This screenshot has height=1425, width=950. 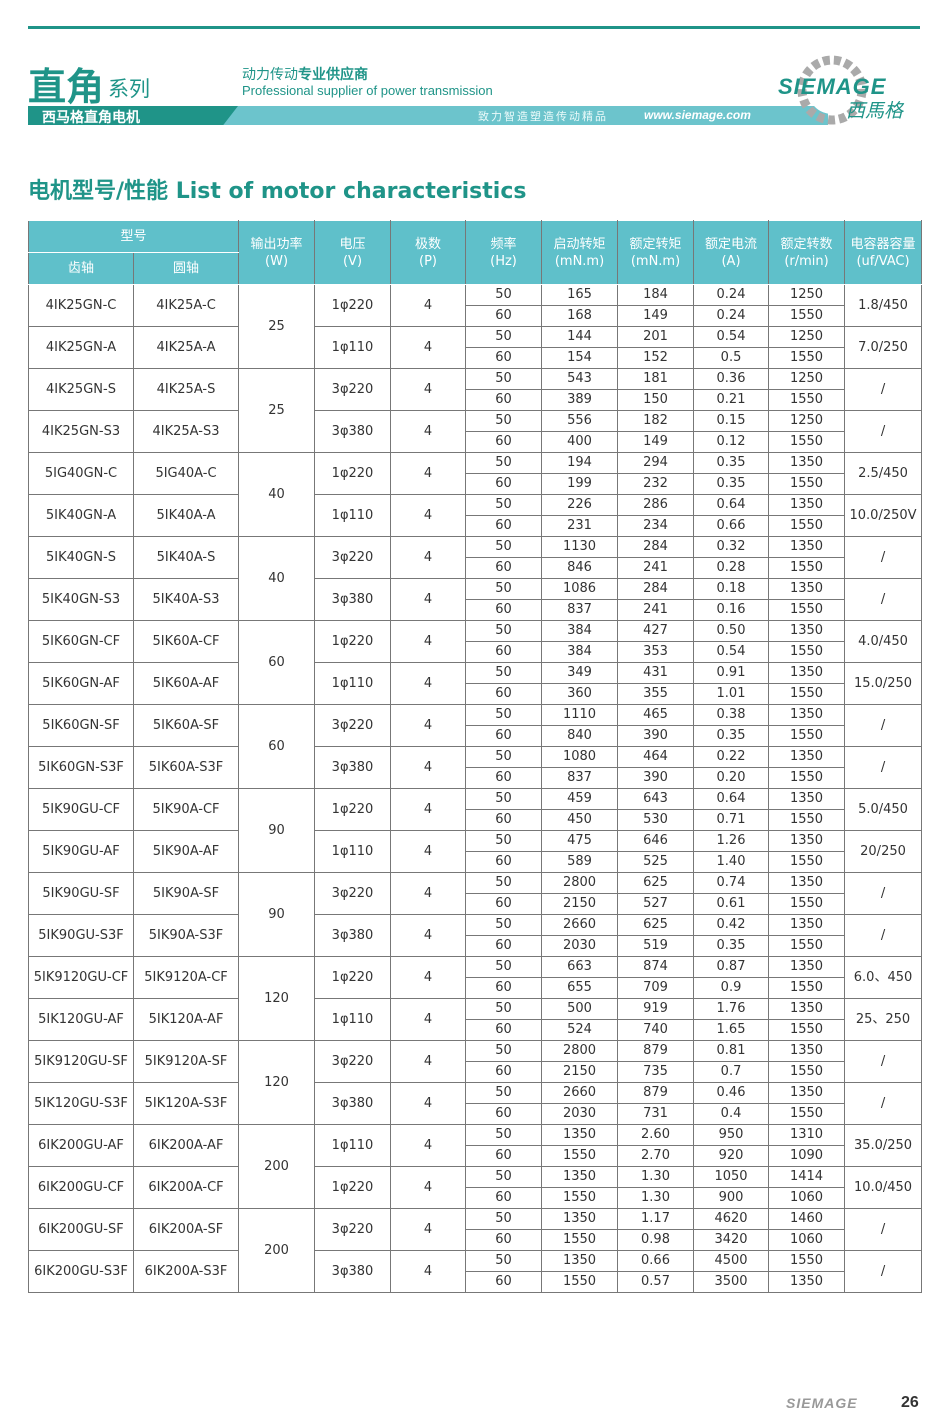 I want to click on rated-current: 0.74, so click(x=731, y=883).